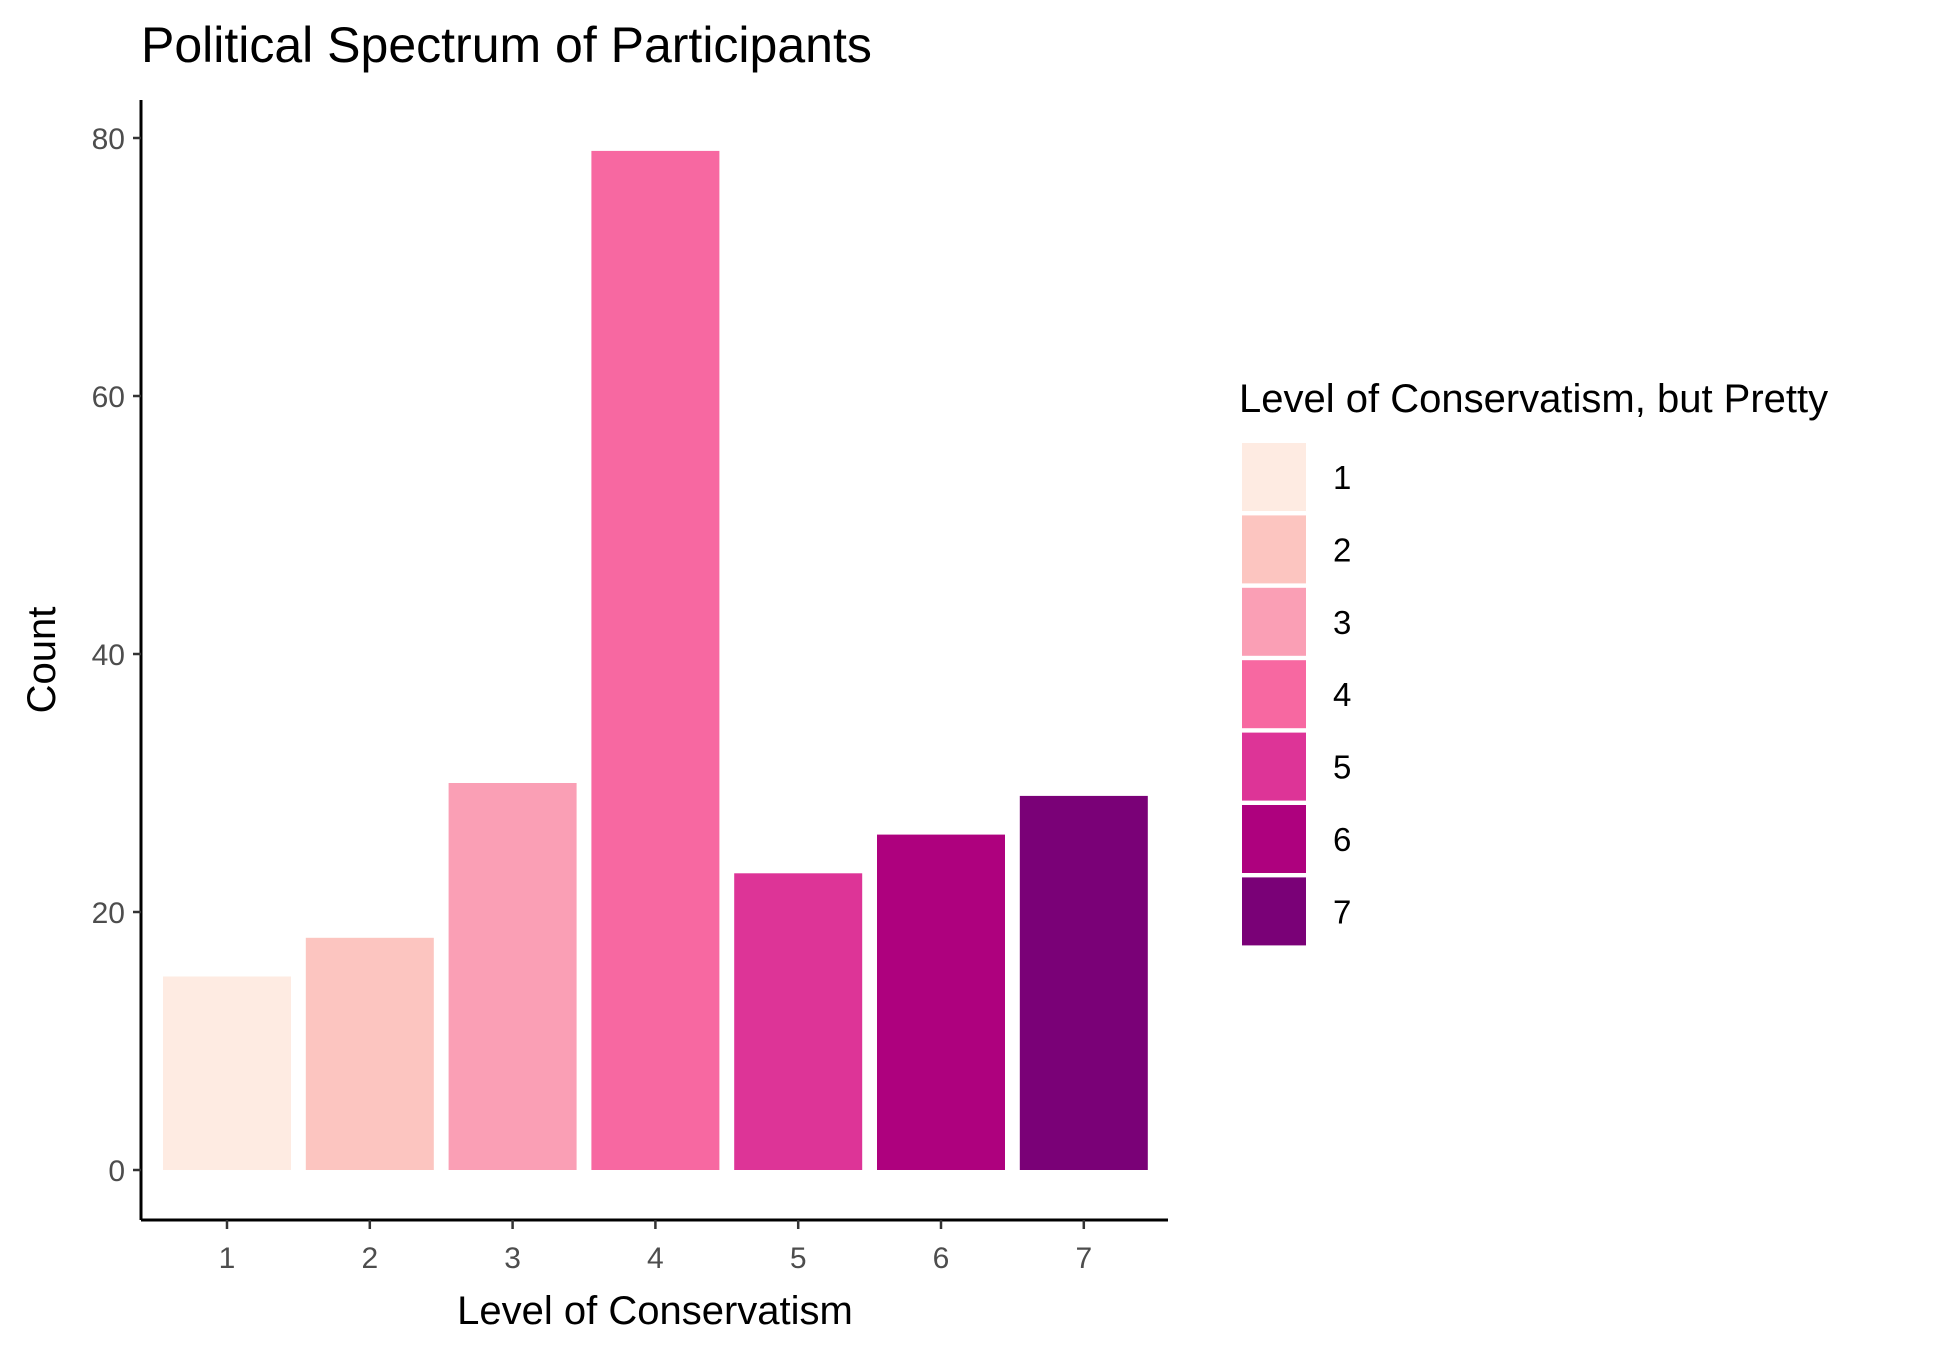  I want to click on x-tick-label: 1, so click(227, 1258).